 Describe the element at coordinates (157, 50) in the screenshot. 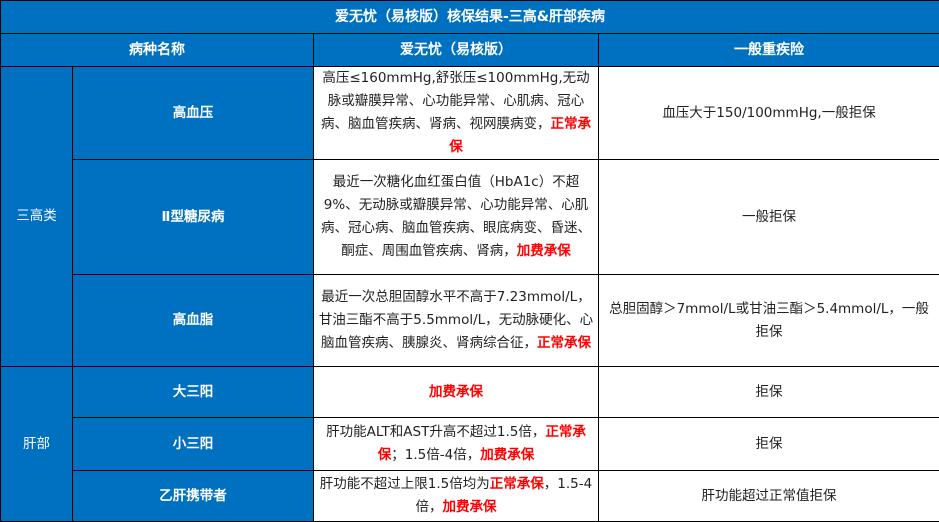

I see `header-disease: 病种名称` at that location.